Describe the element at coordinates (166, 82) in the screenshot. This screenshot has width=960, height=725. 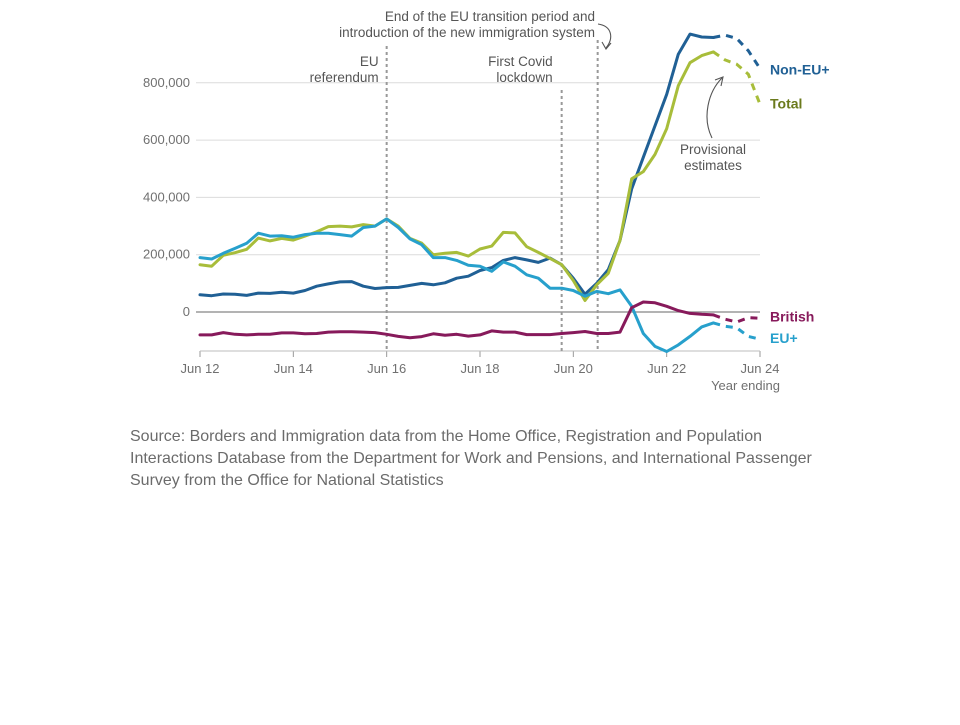
I see `y-tick-label: 800,000` at that location.